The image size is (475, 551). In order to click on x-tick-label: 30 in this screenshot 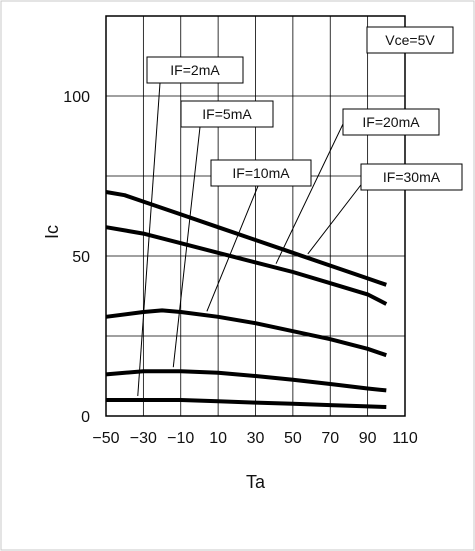, I will do `click(256, 438)`.